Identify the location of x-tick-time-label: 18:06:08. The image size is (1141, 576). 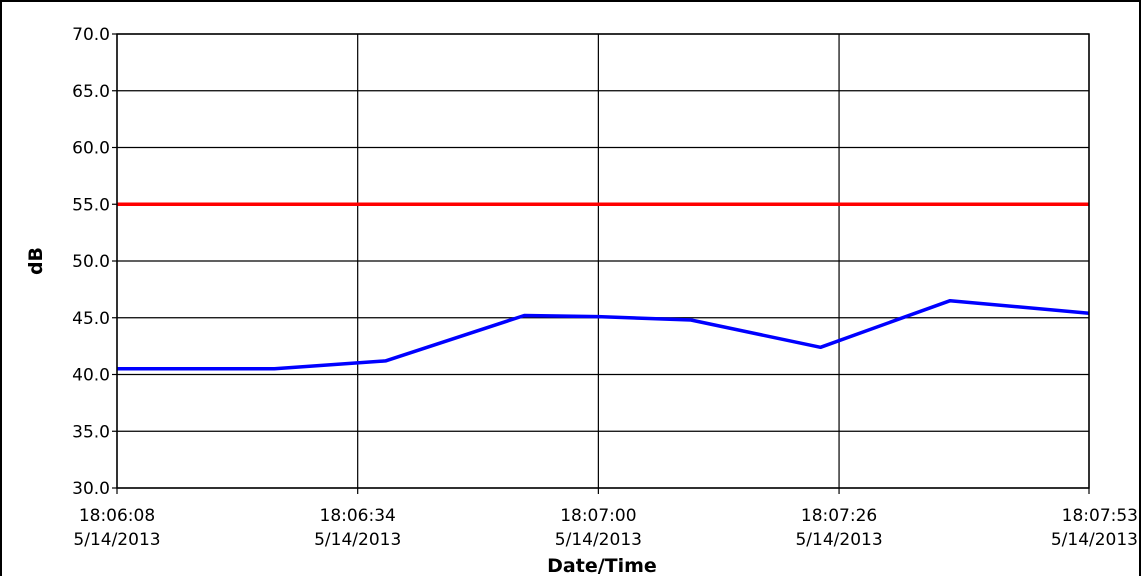
(117, 516).